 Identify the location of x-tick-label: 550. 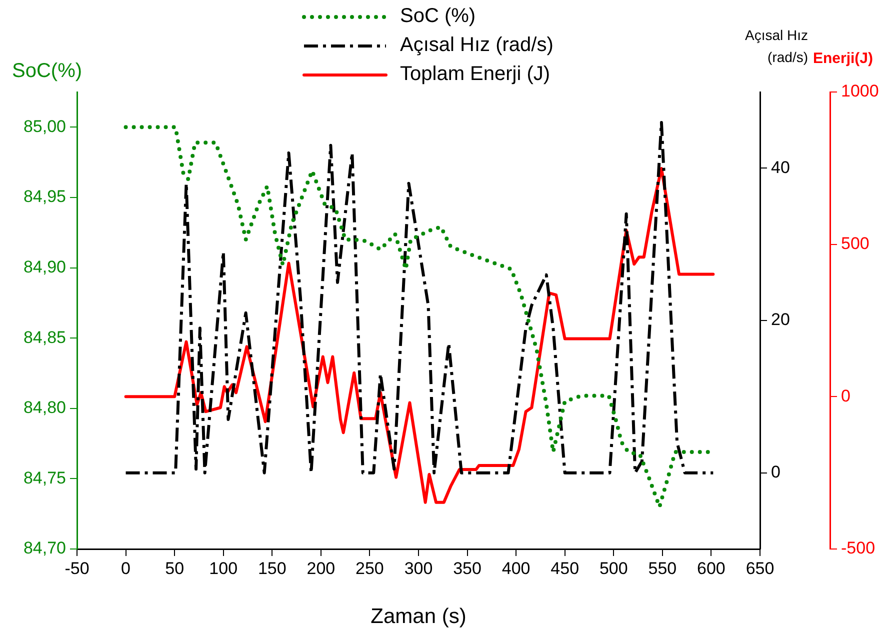
(662, 568).